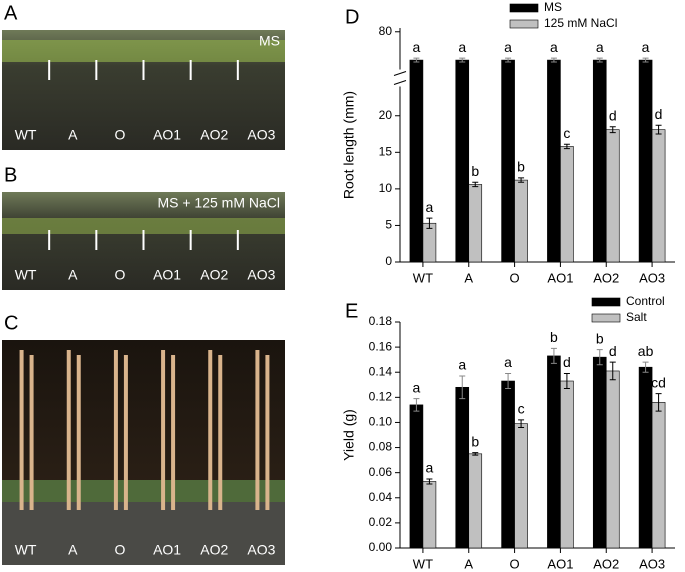 The image size is (685, 572). What do you see at coordinates (381, 371) in the screenshot?
I see `y-tick-label: 0.14` at bounding box center [381, 371].